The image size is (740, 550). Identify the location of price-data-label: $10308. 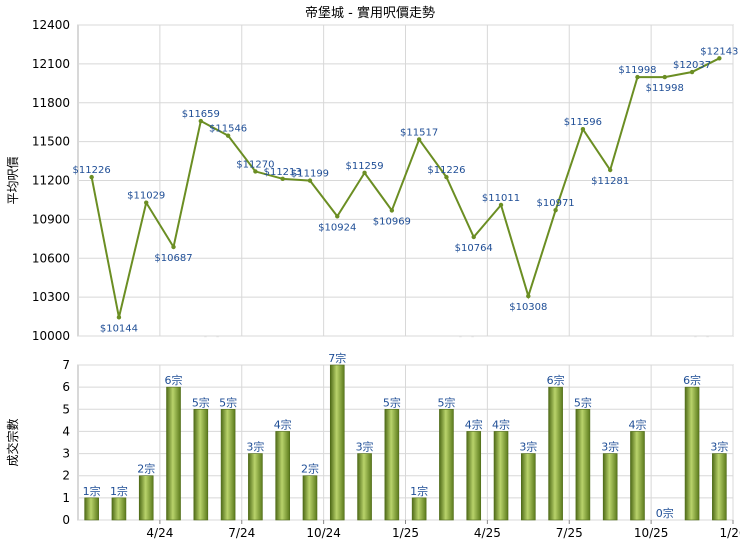
(528, 307).